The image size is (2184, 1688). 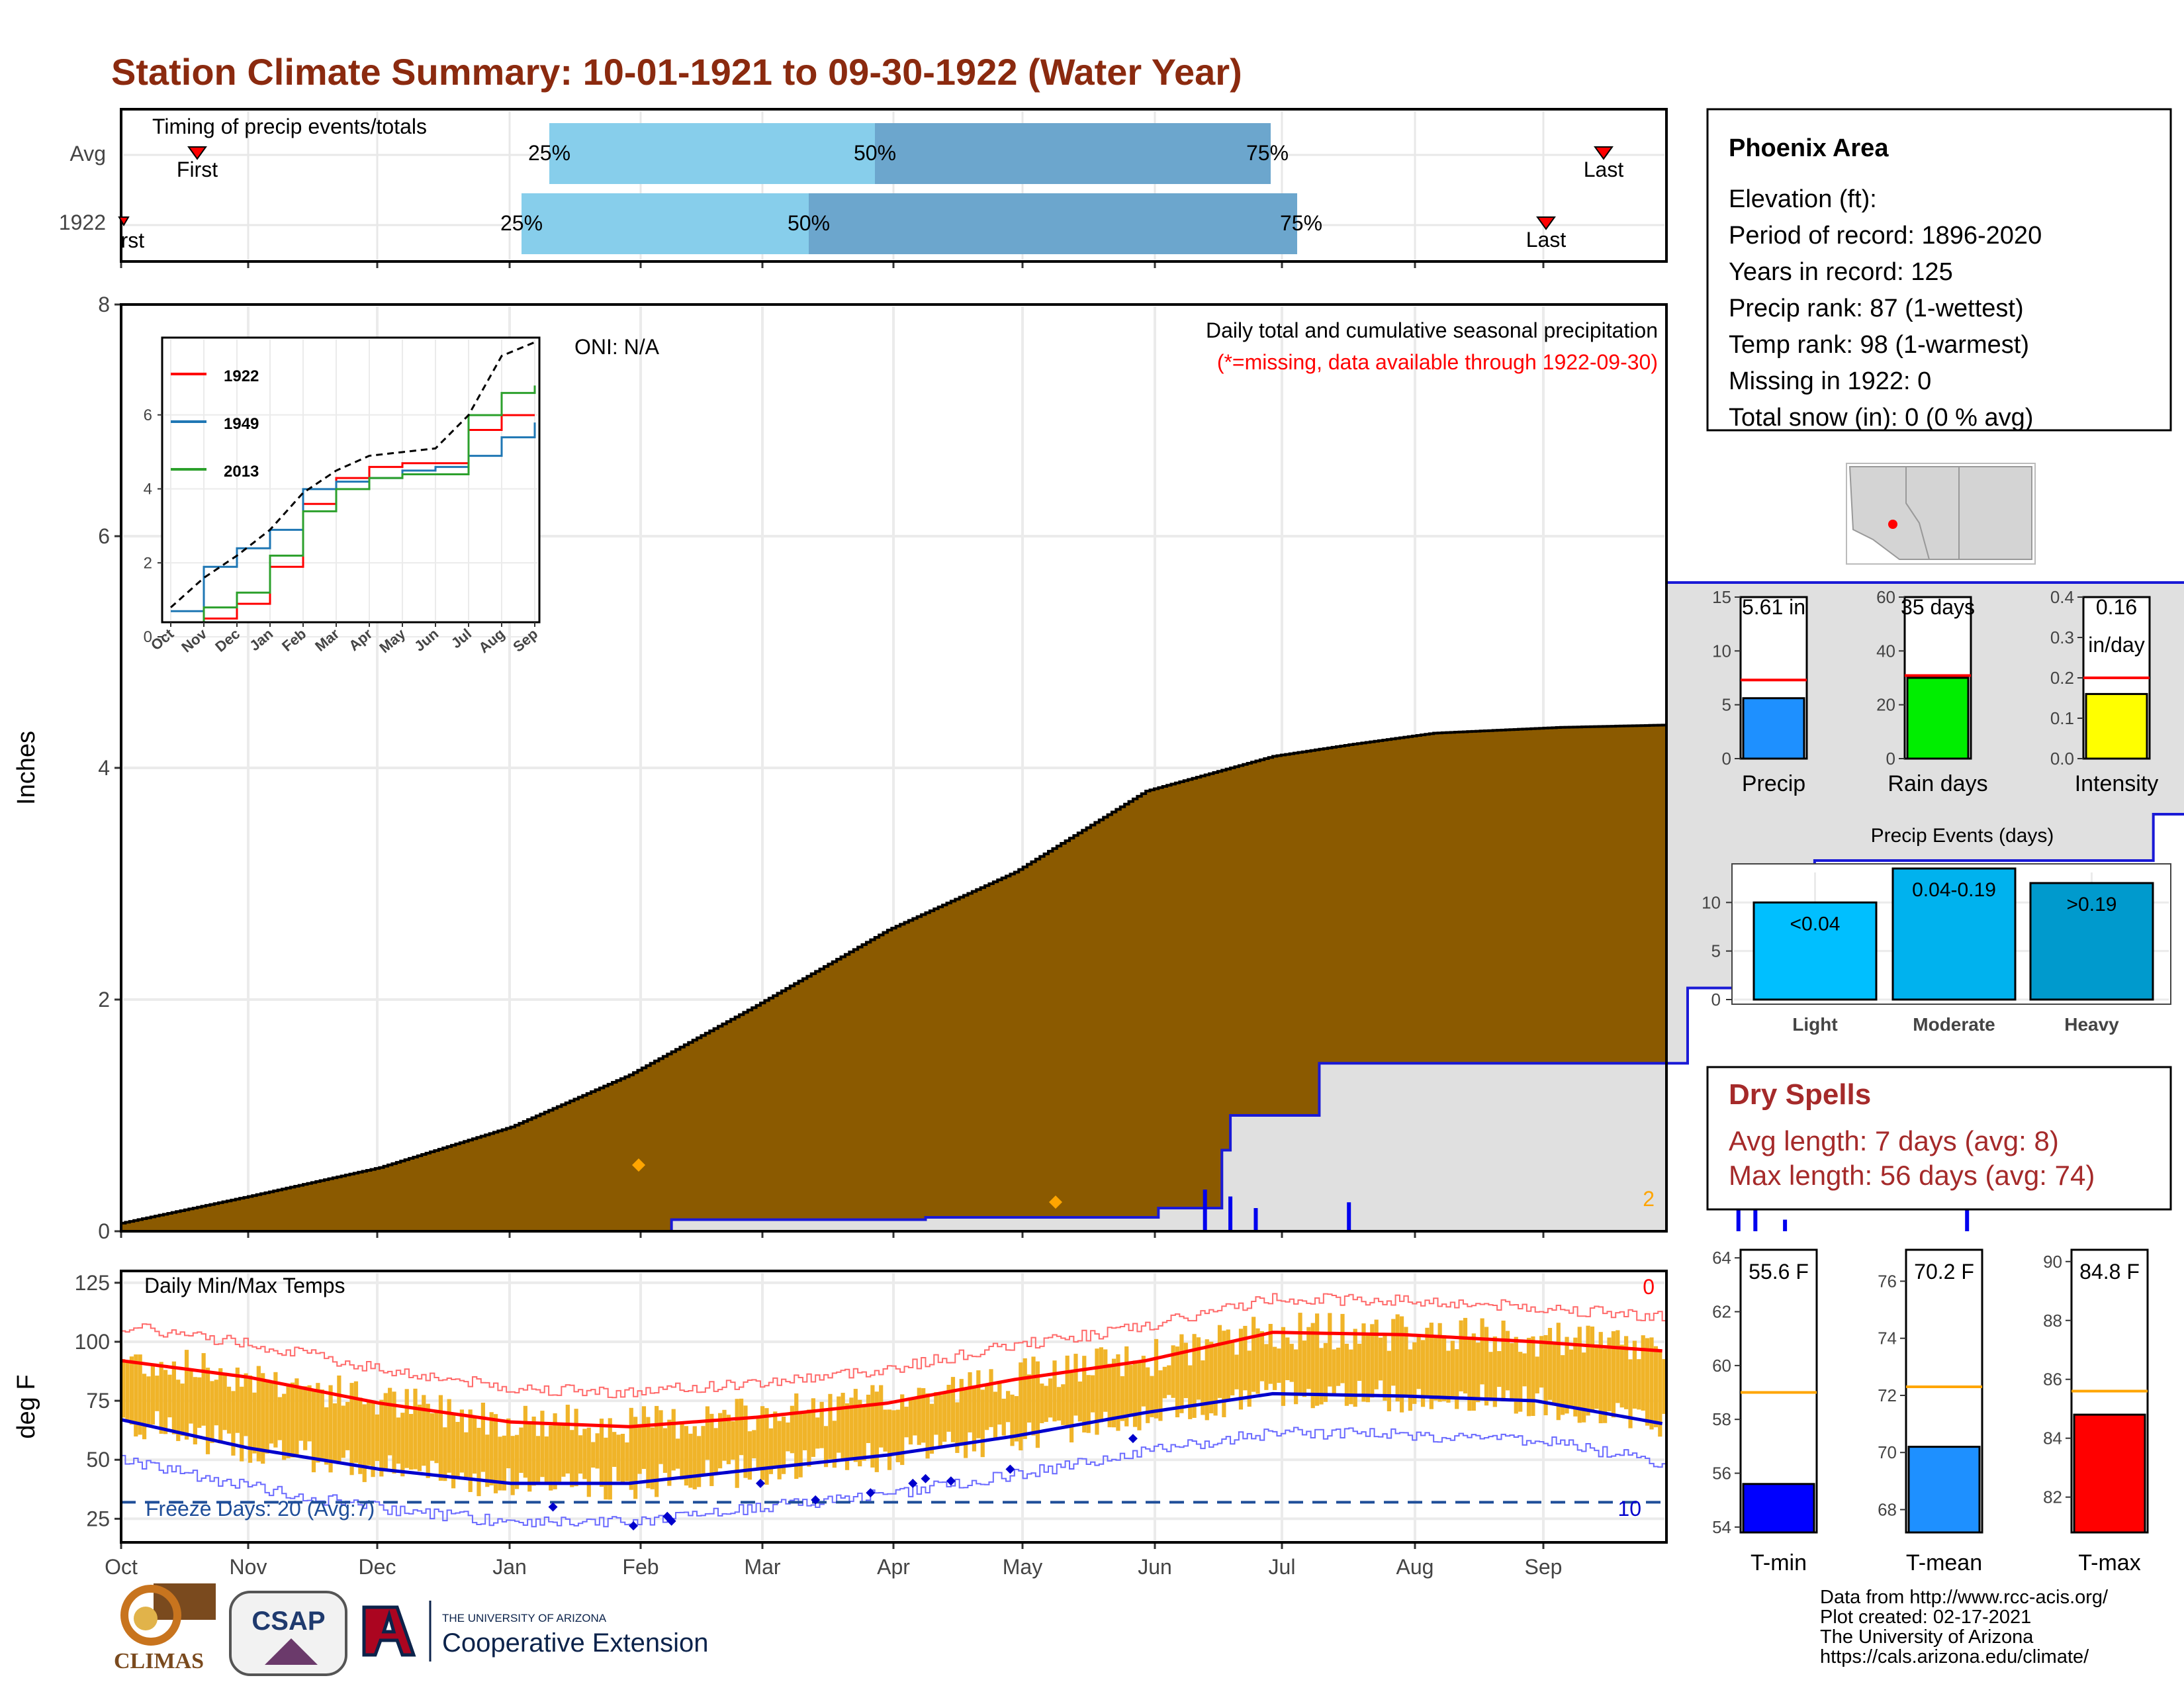 What do you see at coordinates (1885, 236) in the screenshot?
I see `station-line: Period of record: 1896-2020` at bounding box center [1885, 236].